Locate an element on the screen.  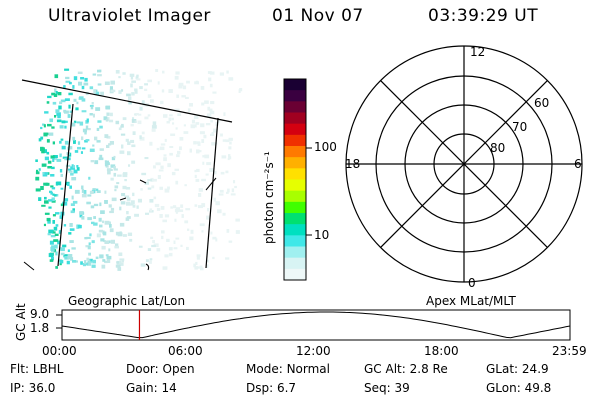
gc-alt-status: GC Alt: 2.8 Re is located at coordinates (406, 369).